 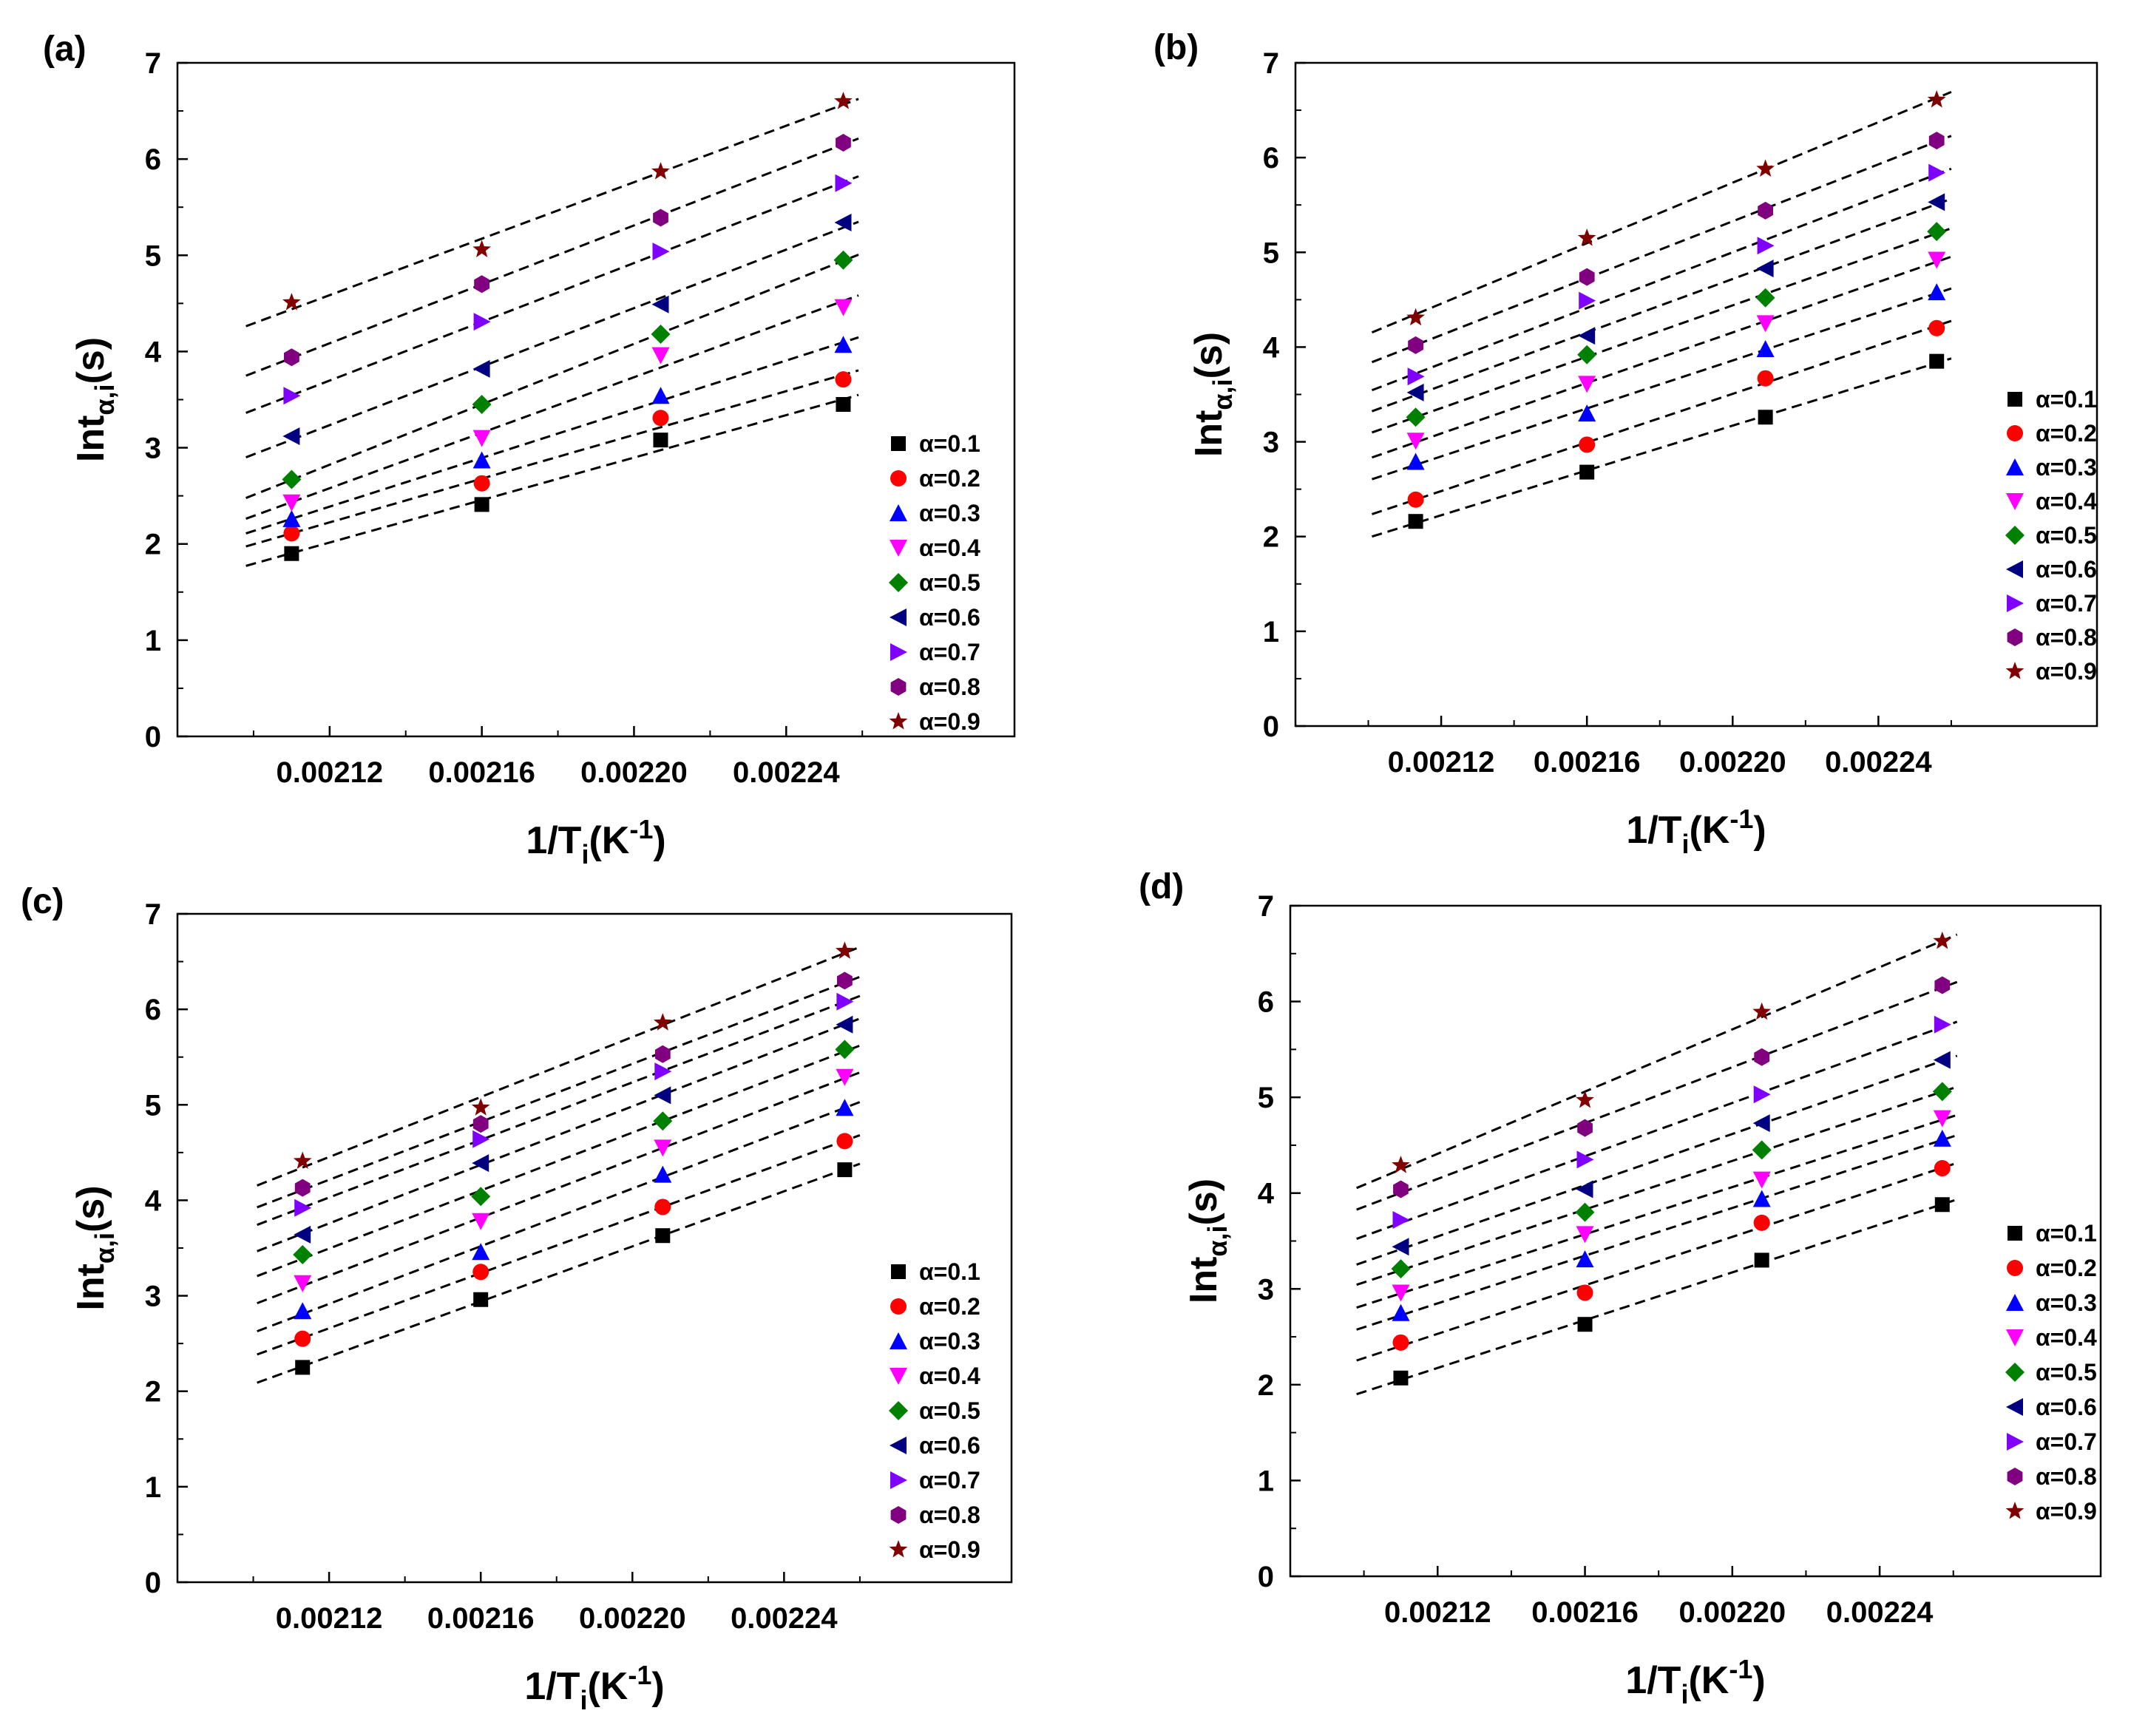 What do you see at coordinates (481, 1618) in the screenshot?
I see `x-tick-label: 0.00216` at bounding box center [481, 1618].